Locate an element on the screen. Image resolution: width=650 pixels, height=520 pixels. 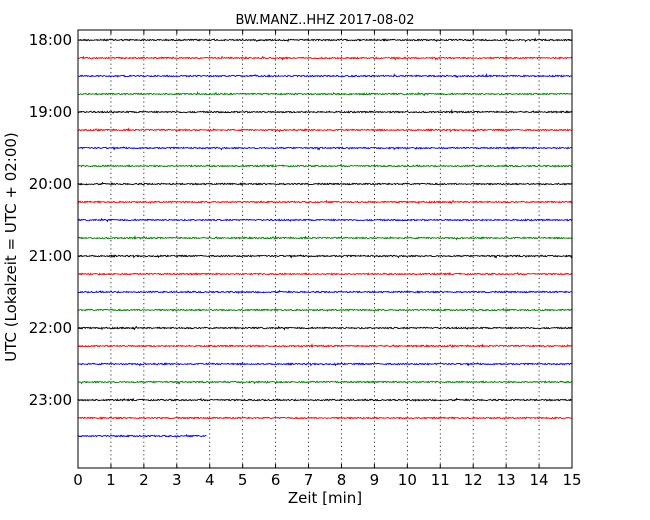
y-tick-label: 23:00 is located at coordinates (50, 400).